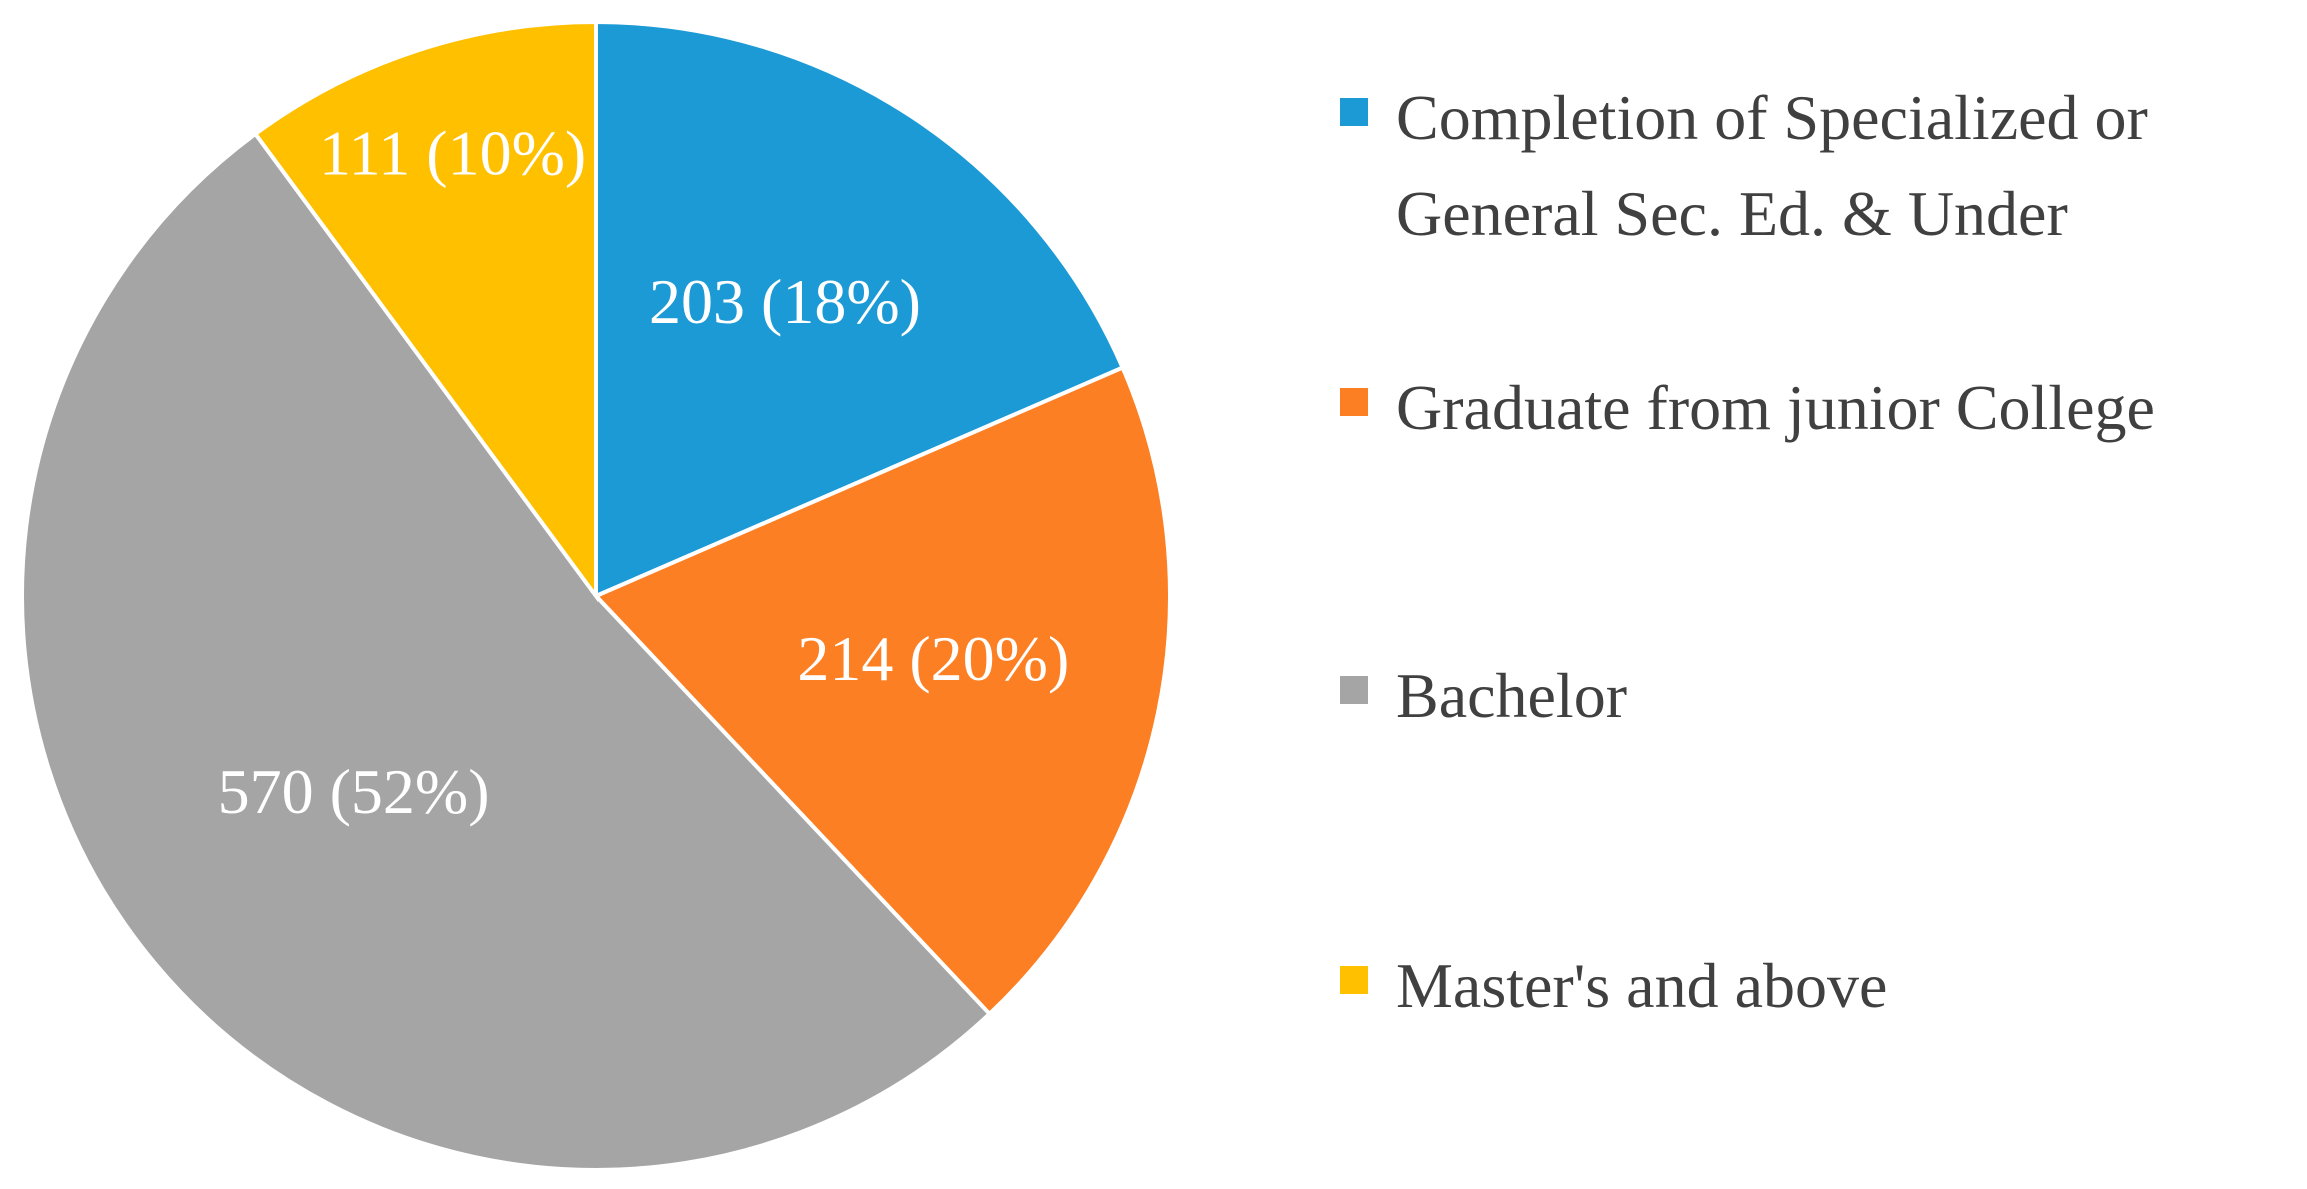  I want to click on value-label: 570 (52%), so click(354, 791).